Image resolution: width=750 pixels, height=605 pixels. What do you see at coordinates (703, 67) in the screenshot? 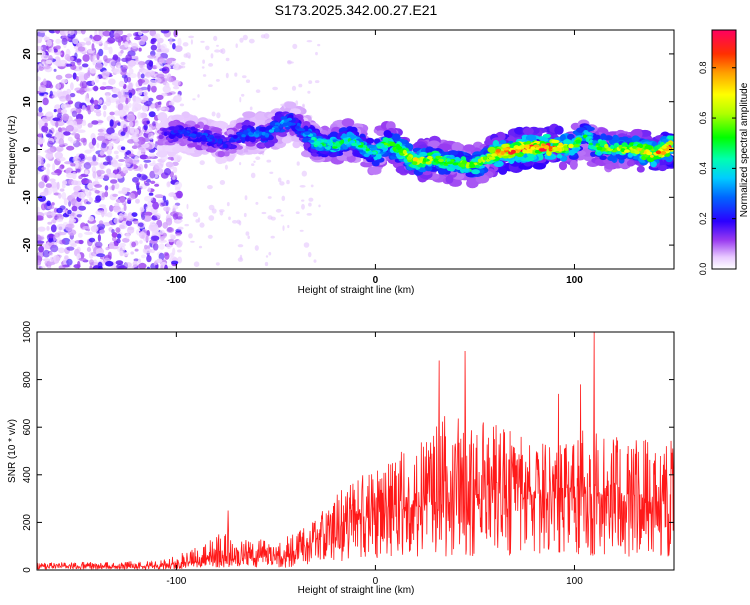
I see `colorbar-tick-label: 0.8` at bounding box center [703, 67].